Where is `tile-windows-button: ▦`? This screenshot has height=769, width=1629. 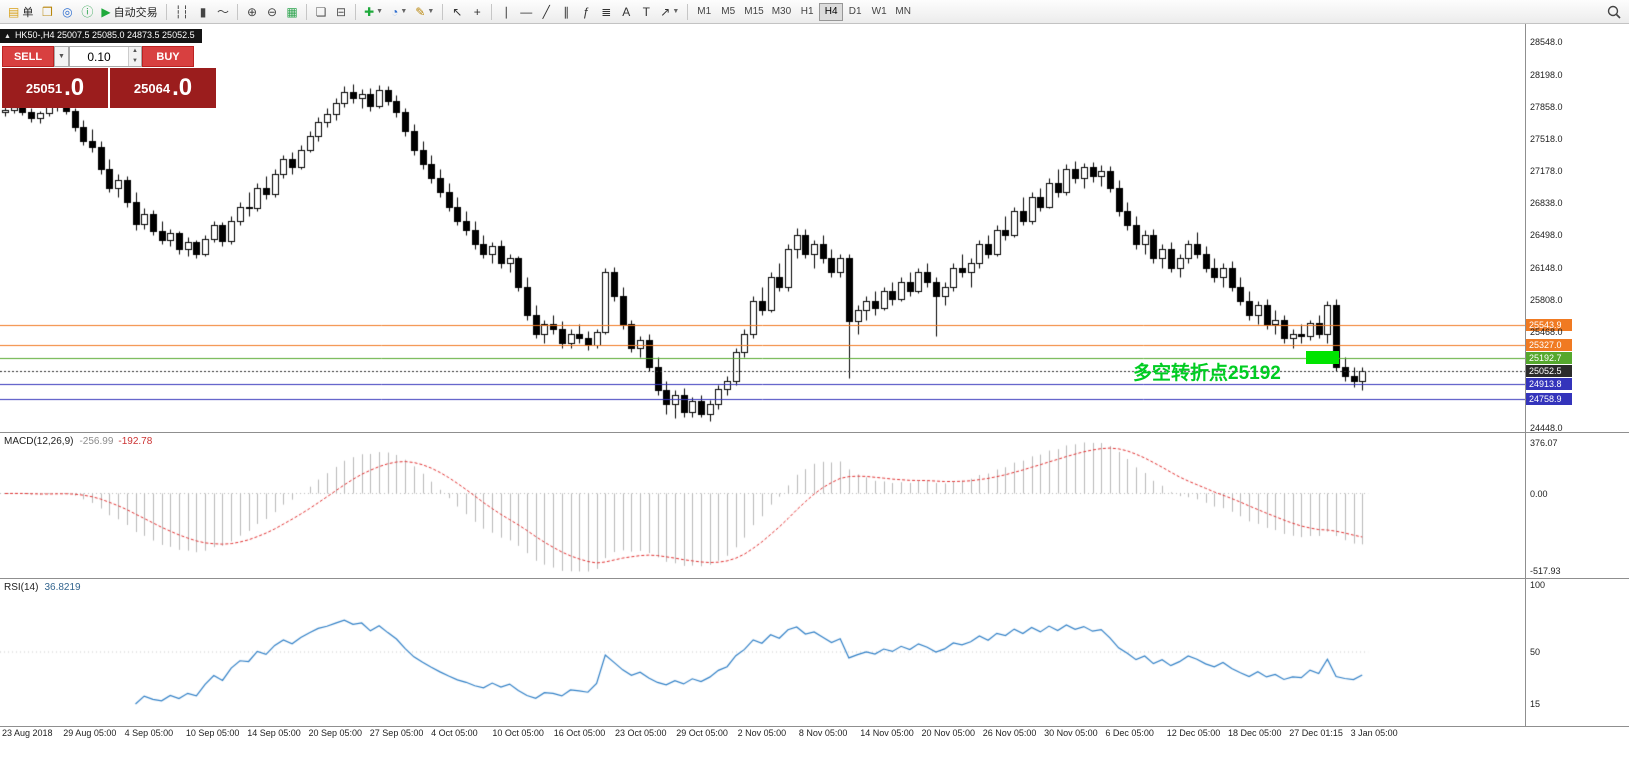
tile-windows-button: ▦ is located at coordinates (292, 12).